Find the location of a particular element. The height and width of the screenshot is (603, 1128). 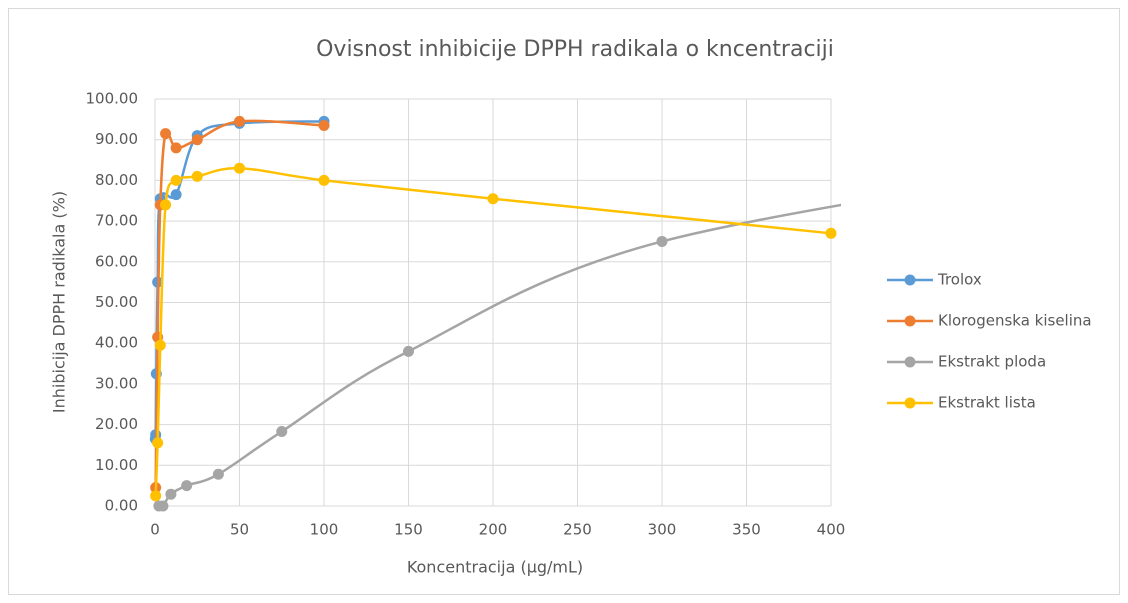

x-tick-label: 150 is located at coordinates (408, 530).